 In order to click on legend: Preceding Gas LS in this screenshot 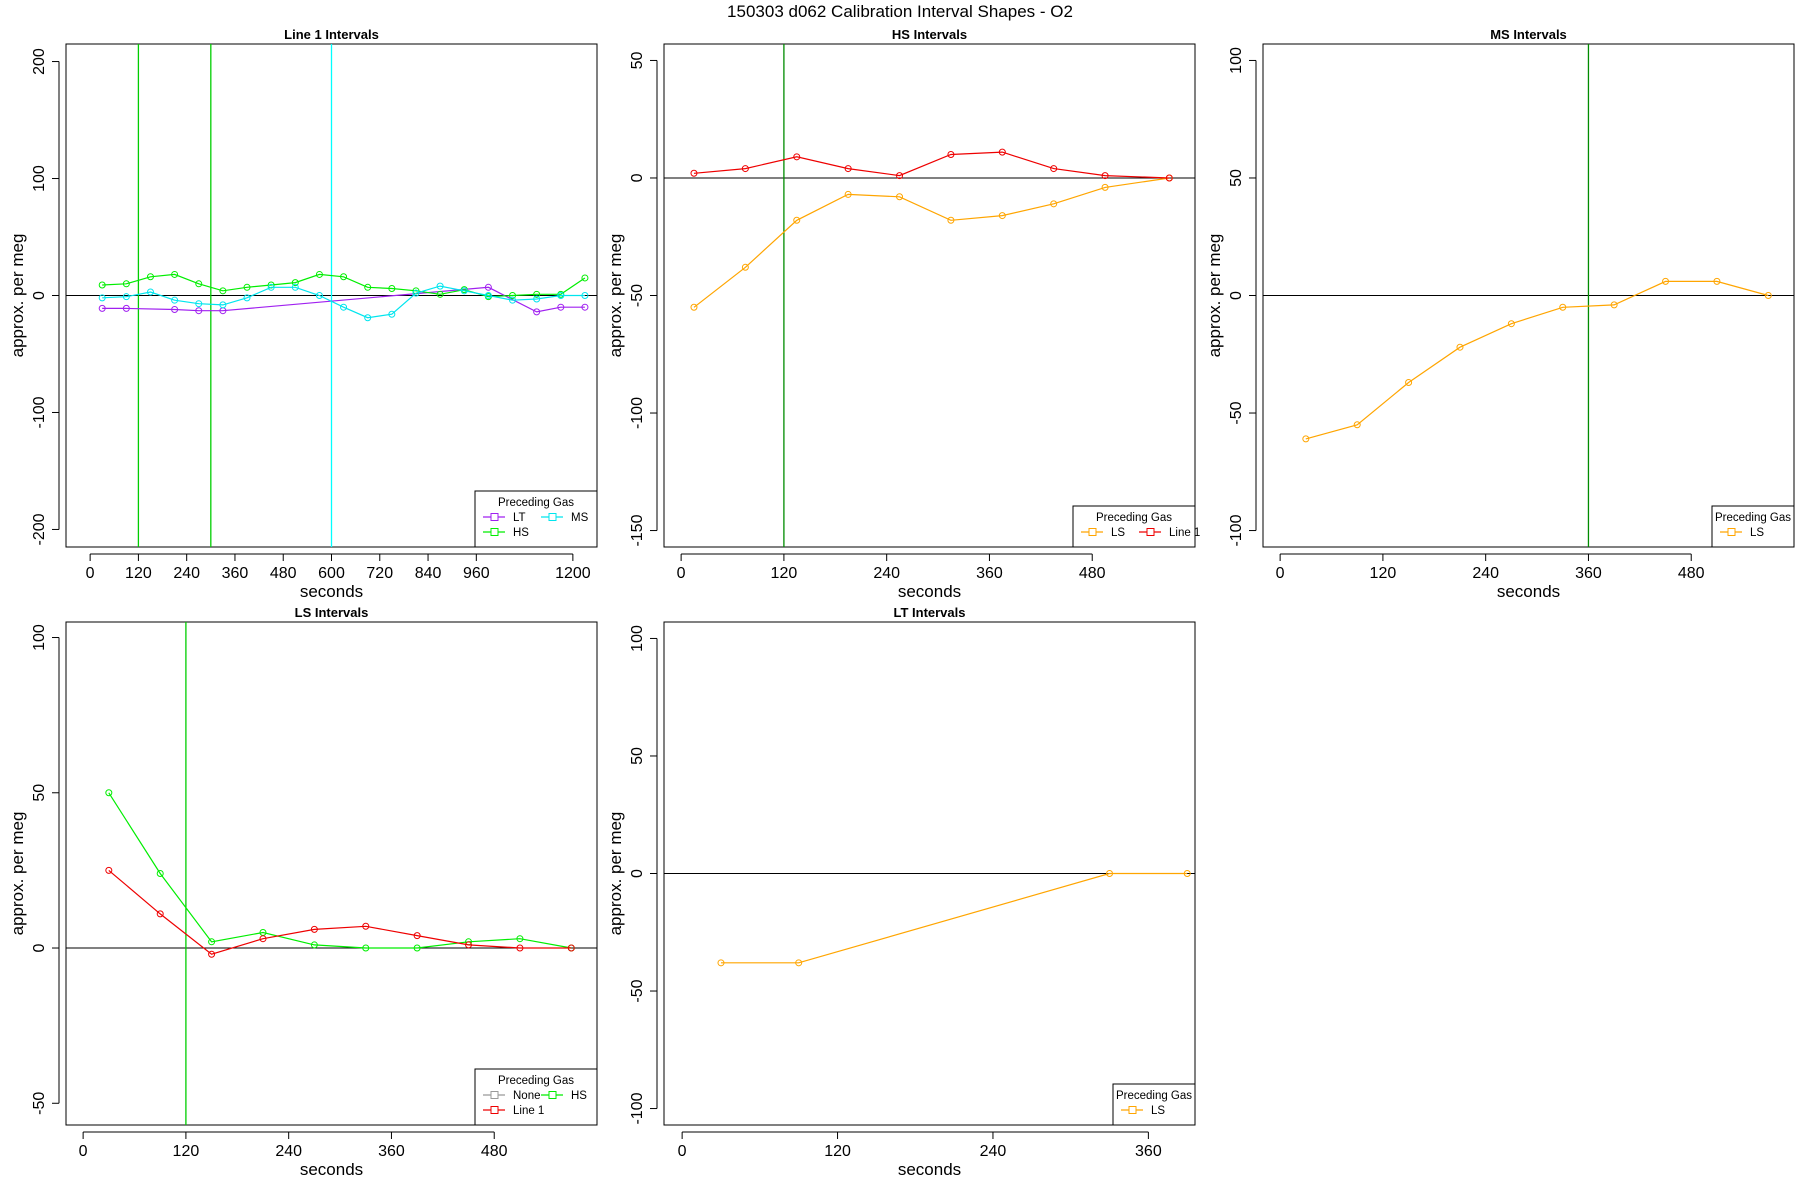, I will do `click(1753, 526)`.